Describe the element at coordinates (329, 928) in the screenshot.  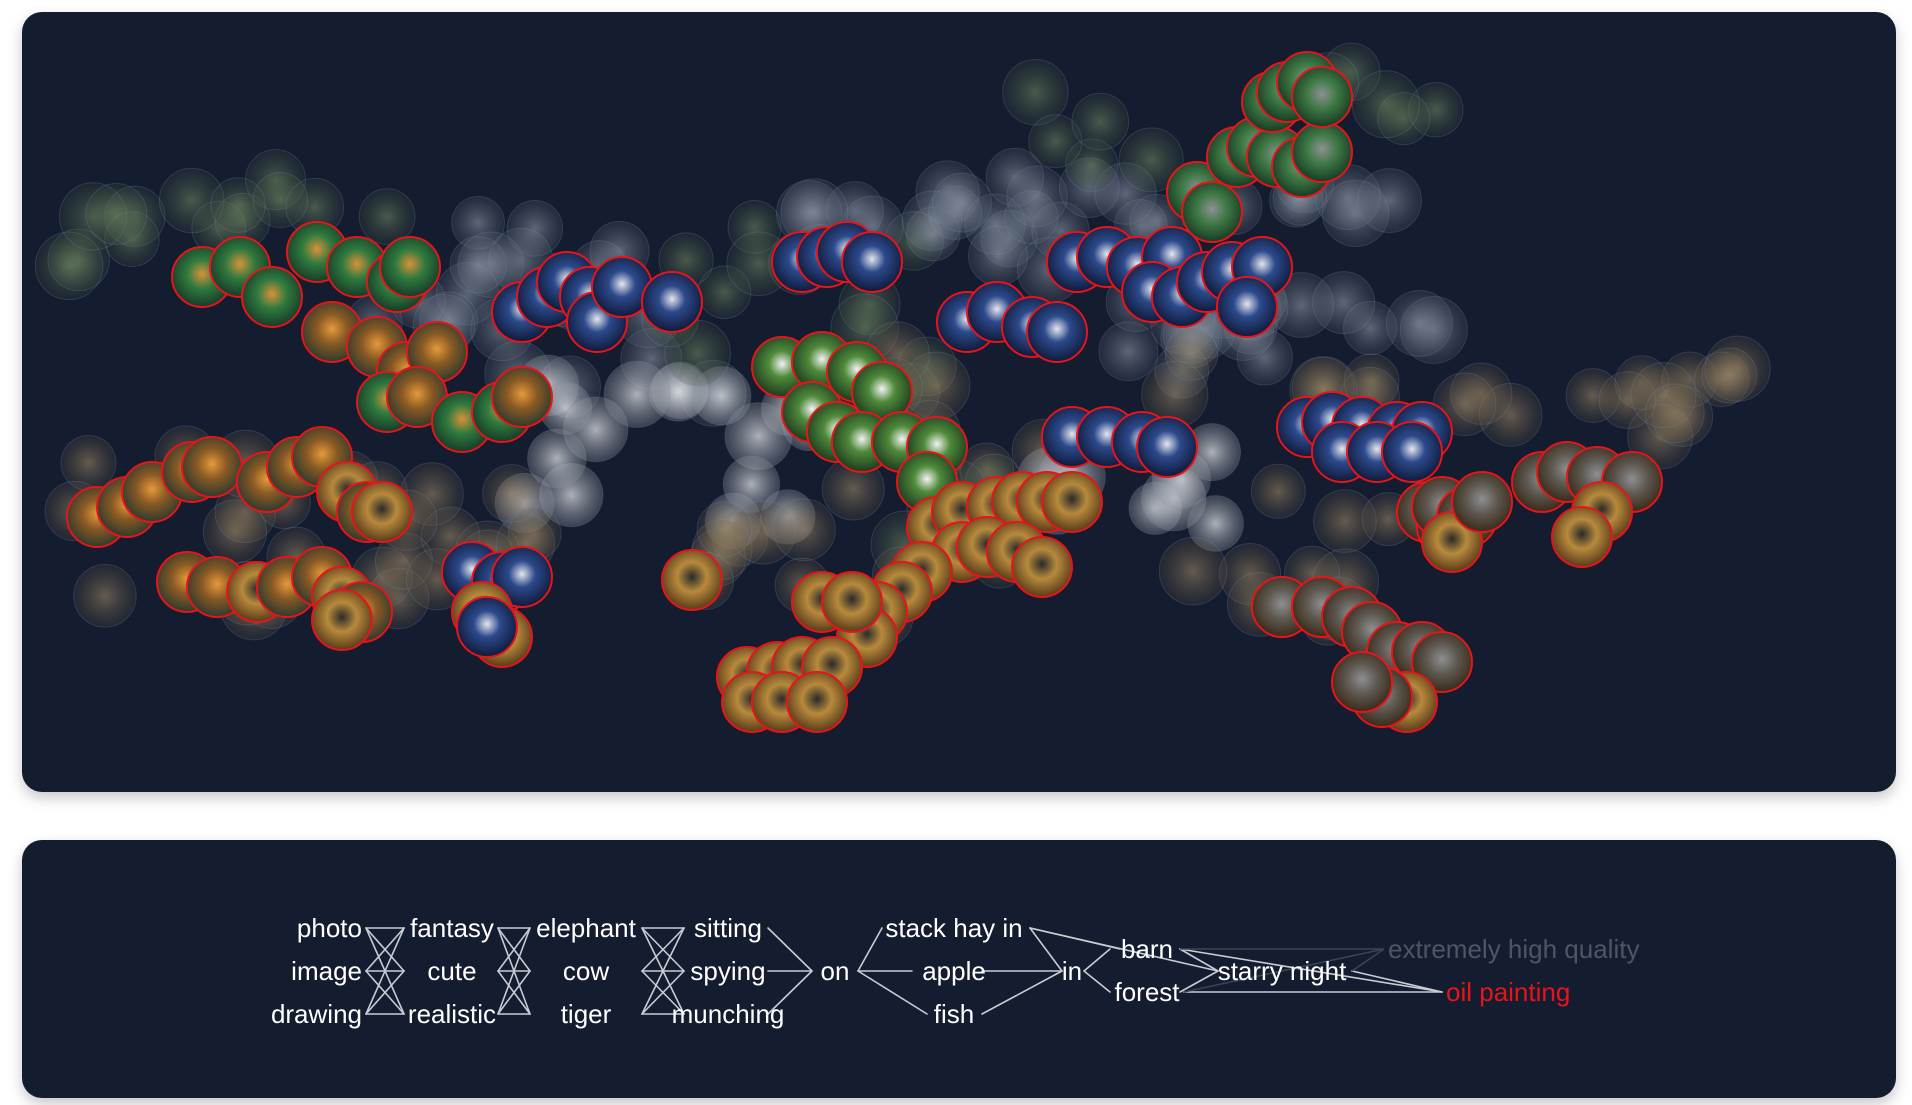
I see `word-photo: photo` at that location.